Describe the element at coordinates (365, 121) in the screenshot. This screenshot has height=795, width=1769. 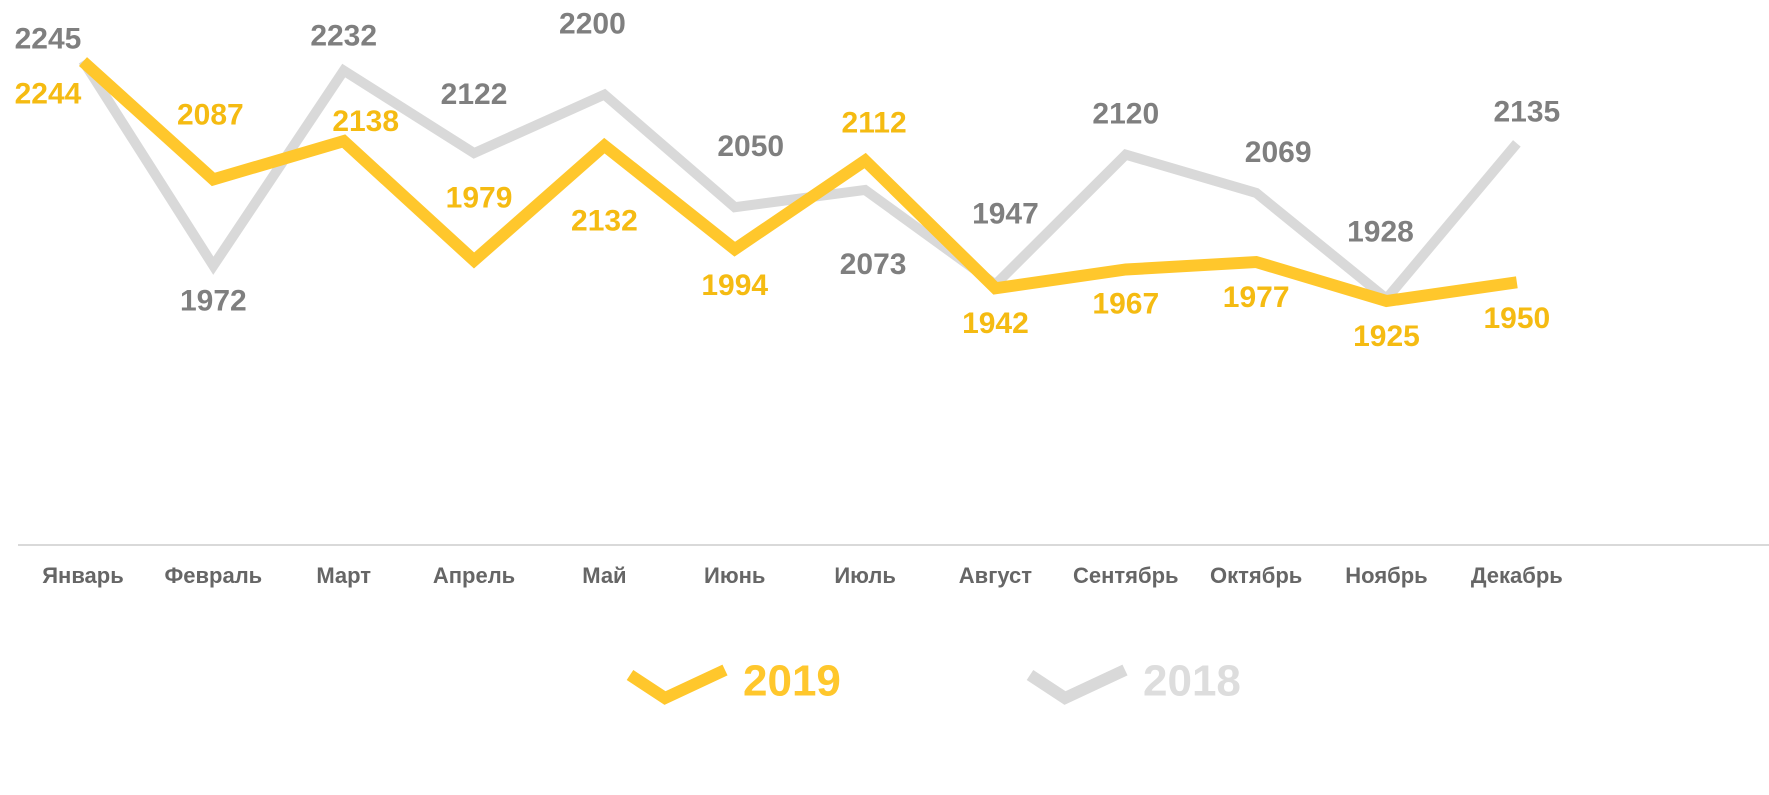
I see `data-label: 2138` at that location.